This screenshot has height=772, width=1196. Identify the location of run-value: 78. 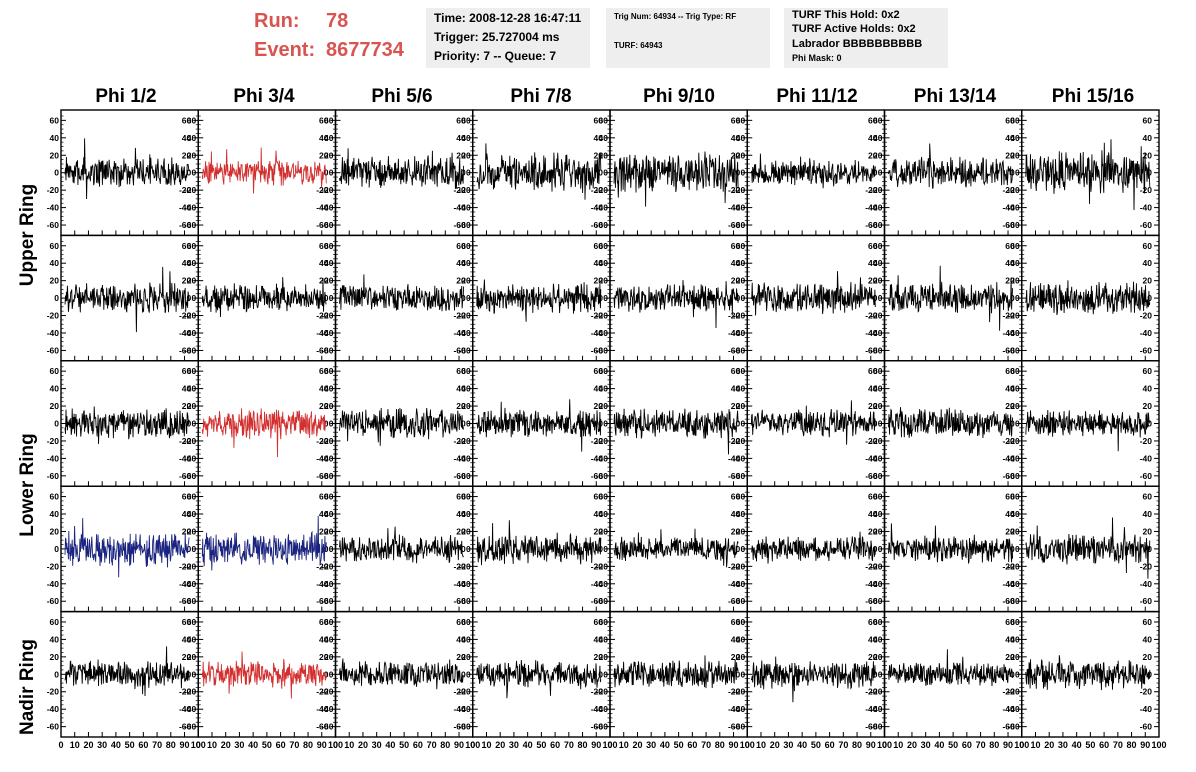
(337, 21).